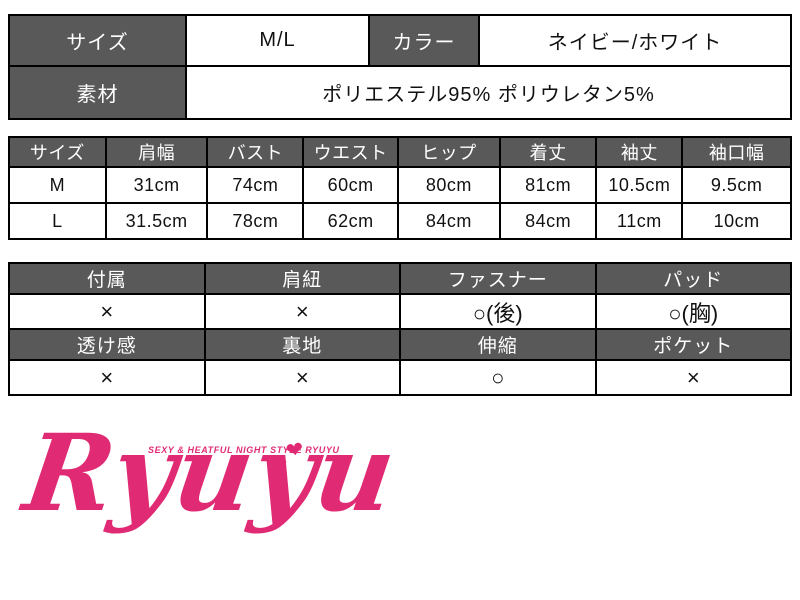 The height and width of the screenshot is (600, 800). Describe the element at coordinates (449, 185) in the screenshot. I see `size-chart-value-cell: 80cm` at that location.